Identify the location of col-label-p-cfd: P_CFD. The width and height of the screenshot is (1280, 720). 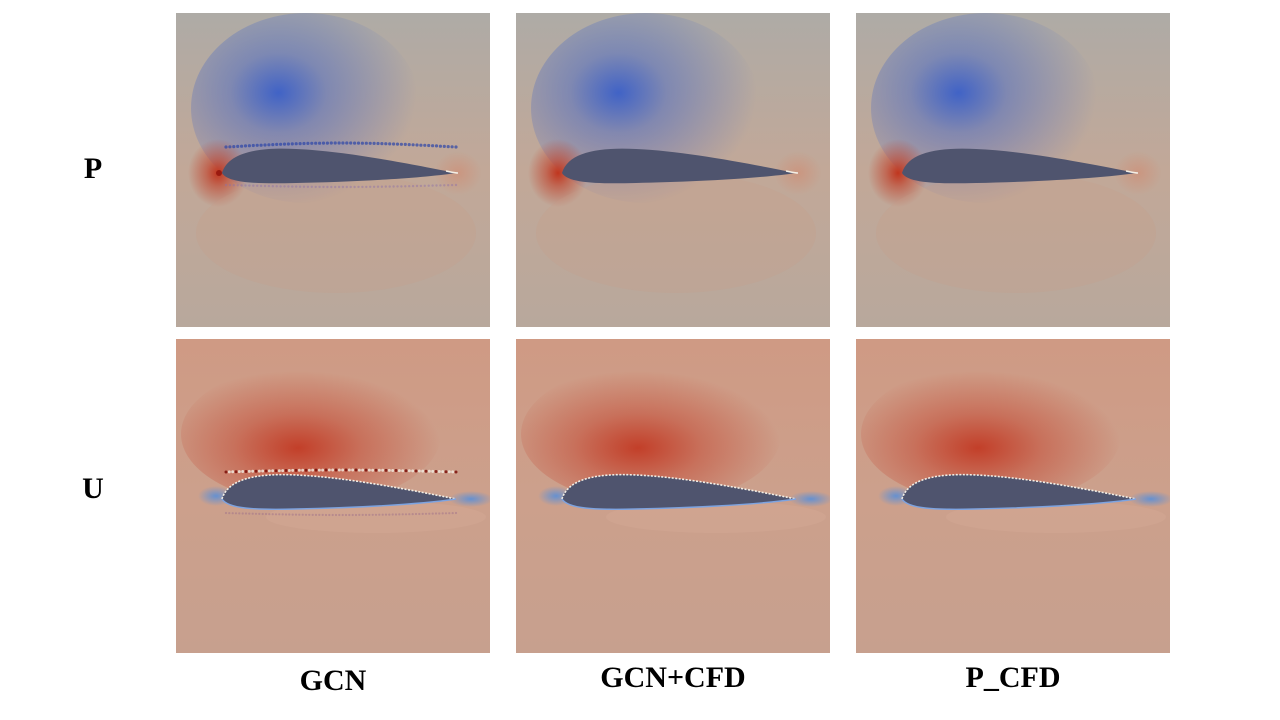
(1013, 677).